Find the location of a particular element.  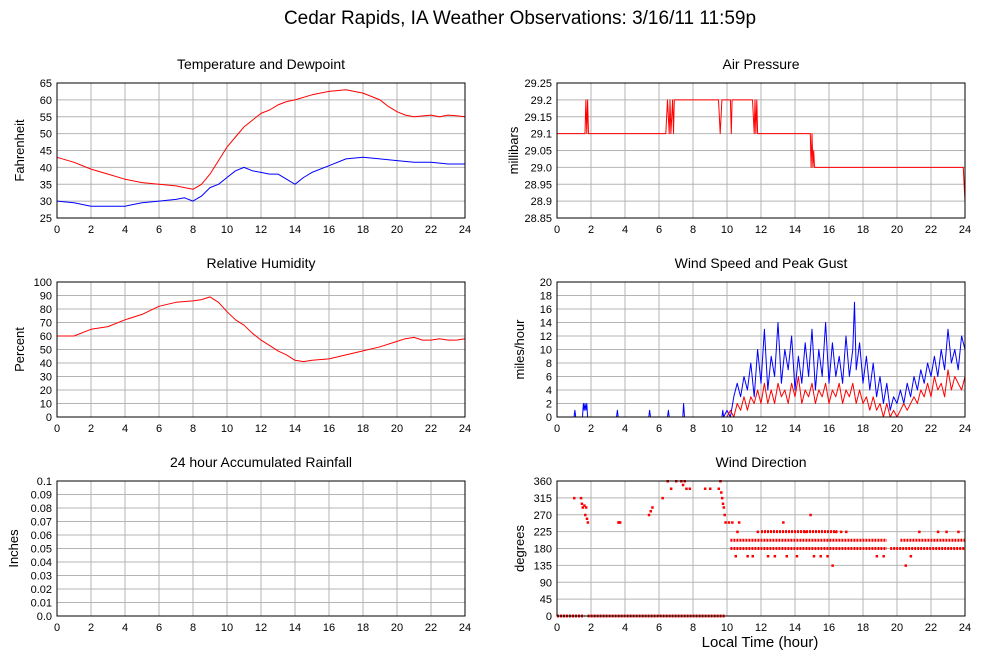

pressure-x-tick-label: 24 is located at coordinates (965, 230).